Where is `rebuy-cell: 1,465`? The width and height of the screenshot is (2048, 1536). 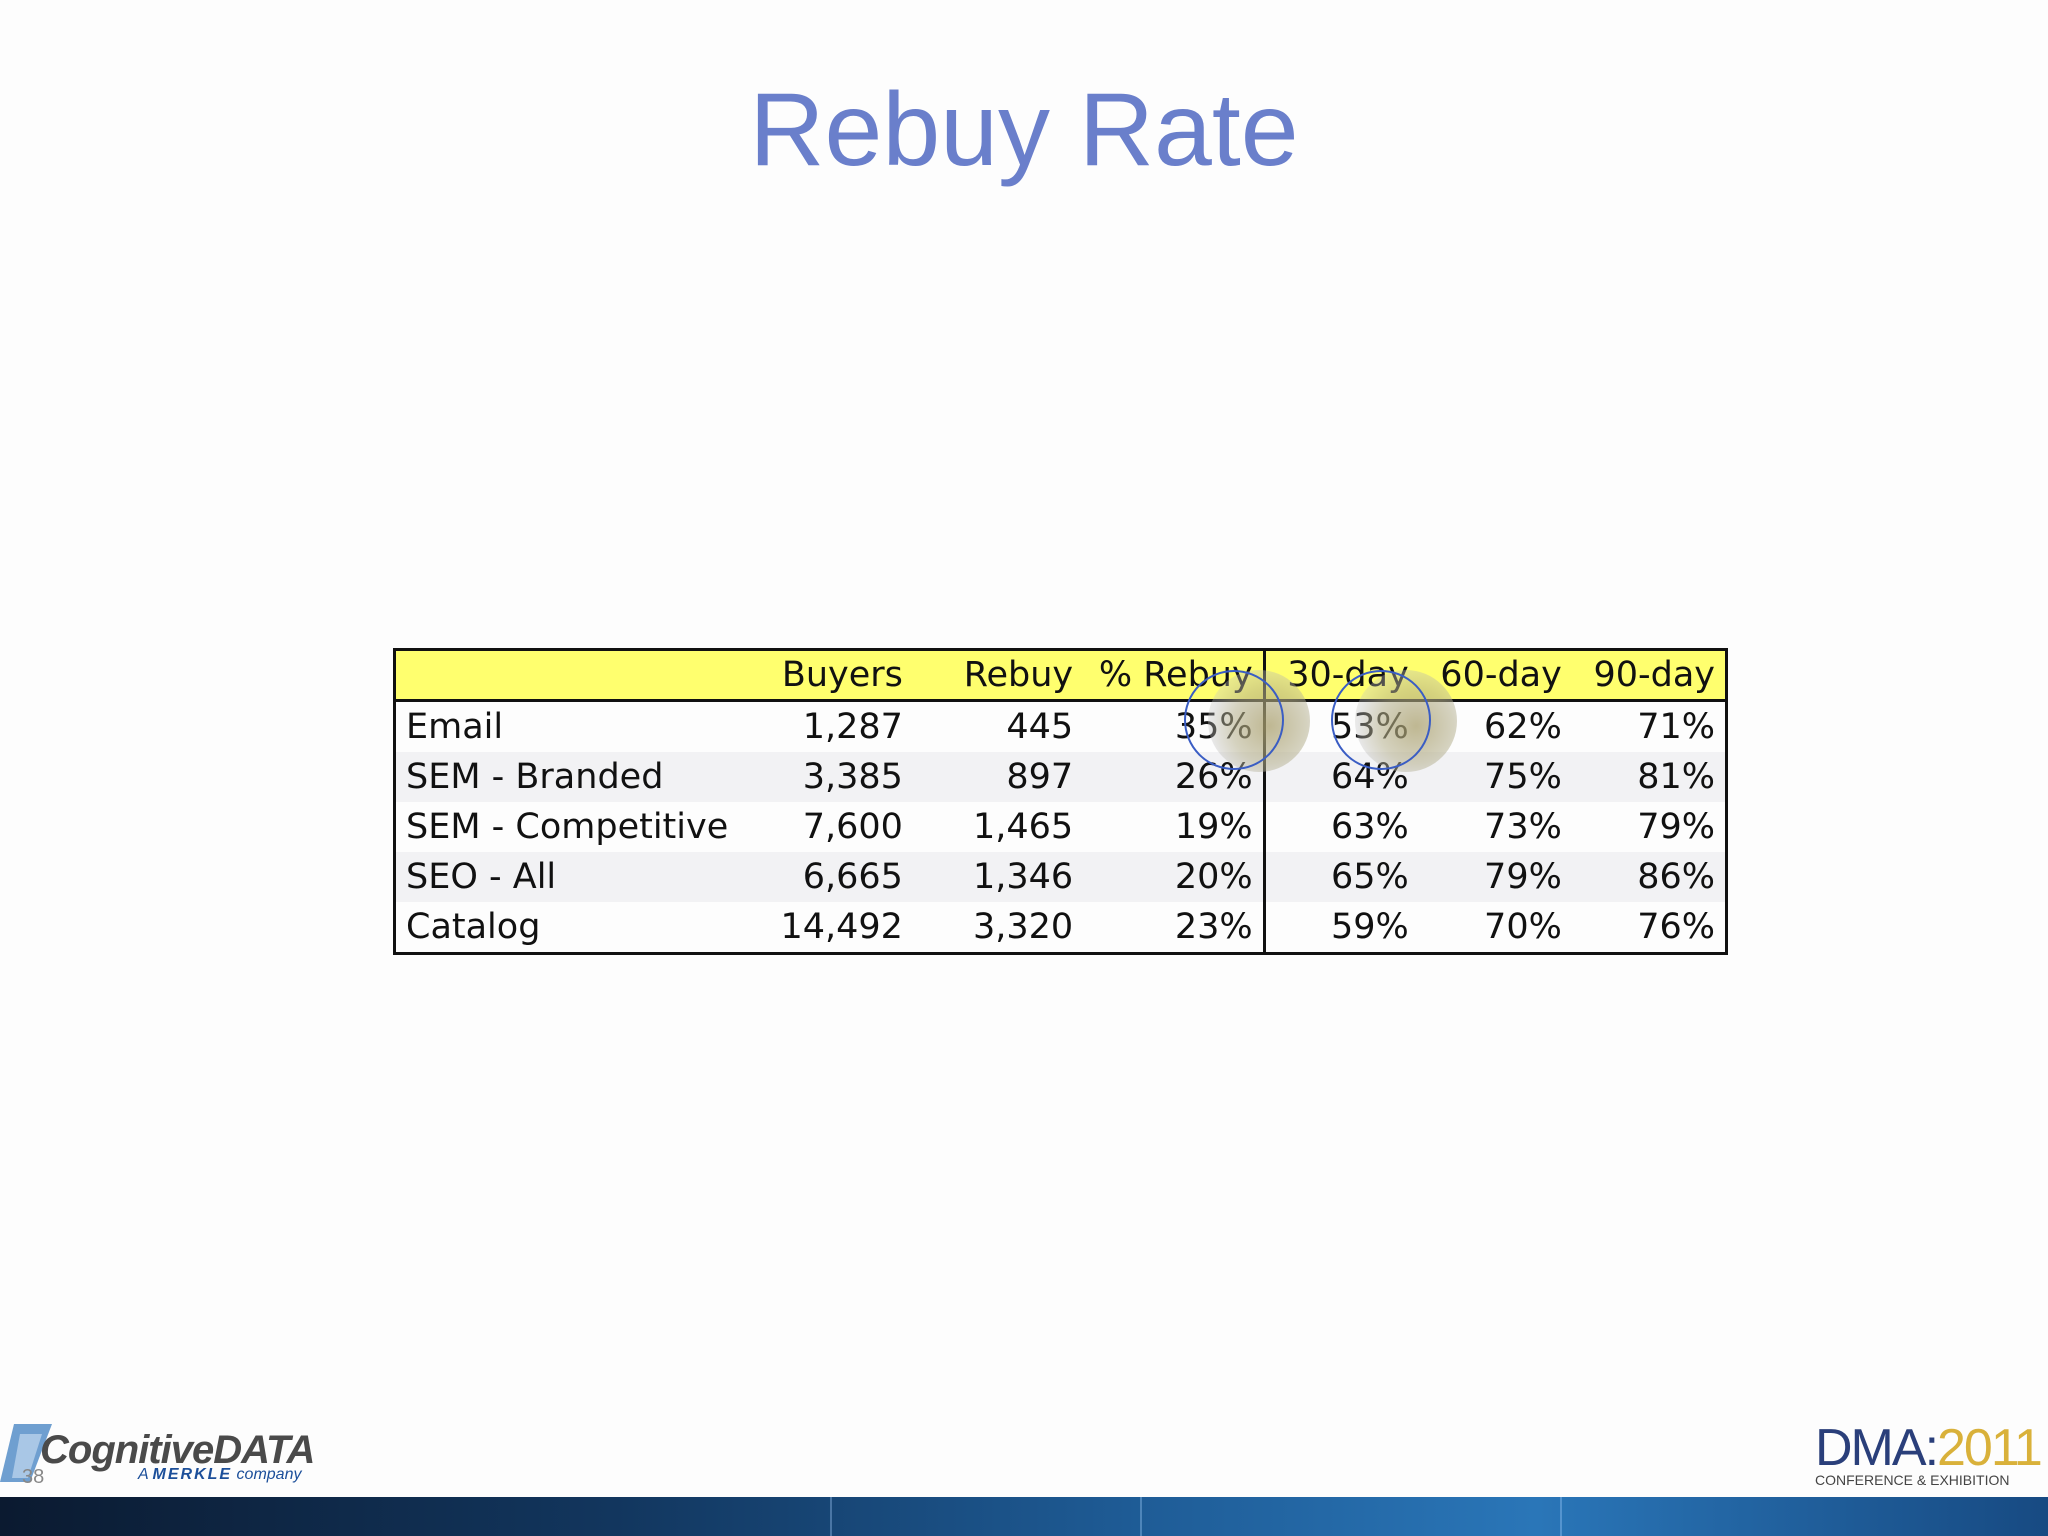 rebuy-cell: 1,465 is located at coordinates (1023, 827).